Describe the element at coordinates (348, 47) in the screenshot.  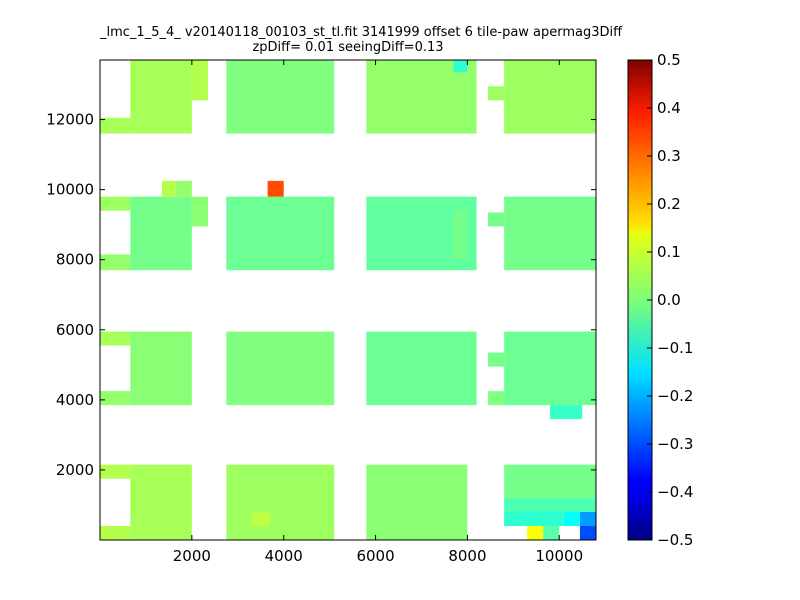
I see `chart-title-line2: zpDiff= 0.01 seeingDiff=0.13` at that location.